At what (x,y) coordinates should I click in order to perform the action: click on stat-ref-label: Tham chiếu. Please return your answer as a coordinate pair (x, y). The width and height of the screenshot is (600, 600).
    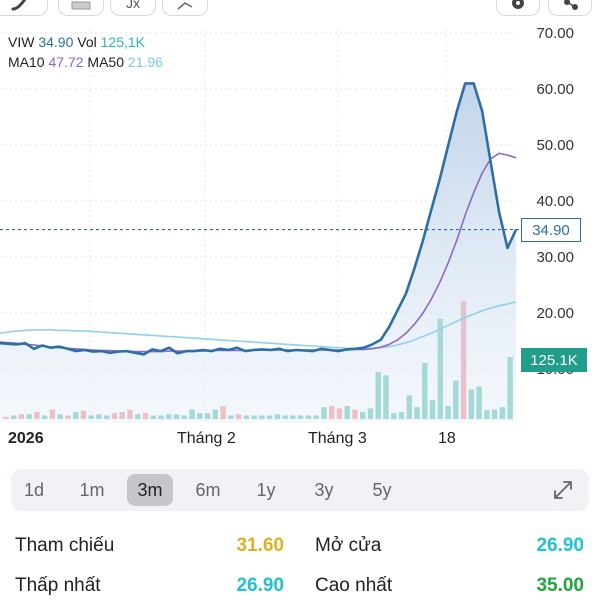
    Looking at the image, I should click on (65, 545).